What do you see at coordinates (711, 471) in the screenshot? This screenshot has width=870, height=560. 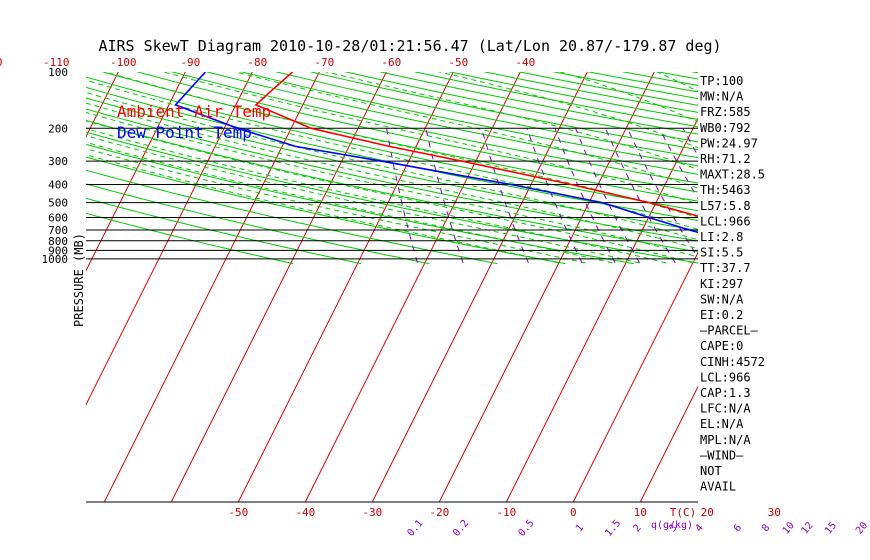 I see `index-entry: NOT` at bounding box center [711, 471].